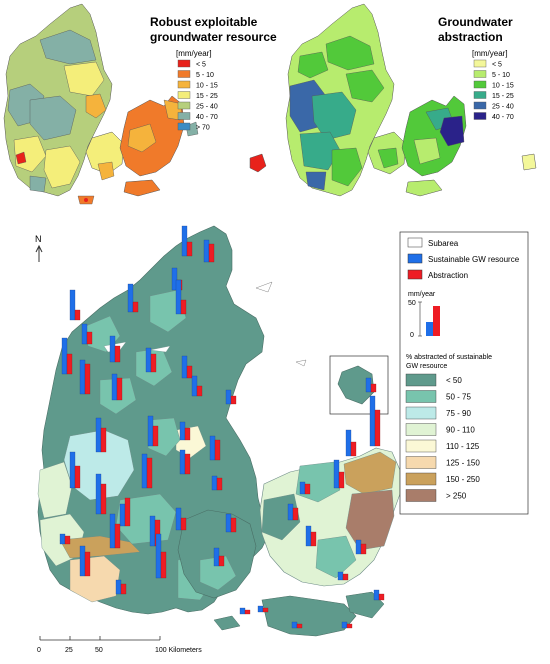 The image size is (550, 664). What do you see at coordinates (69, 650) in the screenshot?
I see `scale-tick-25: 25` at bounding box center [69, 650].